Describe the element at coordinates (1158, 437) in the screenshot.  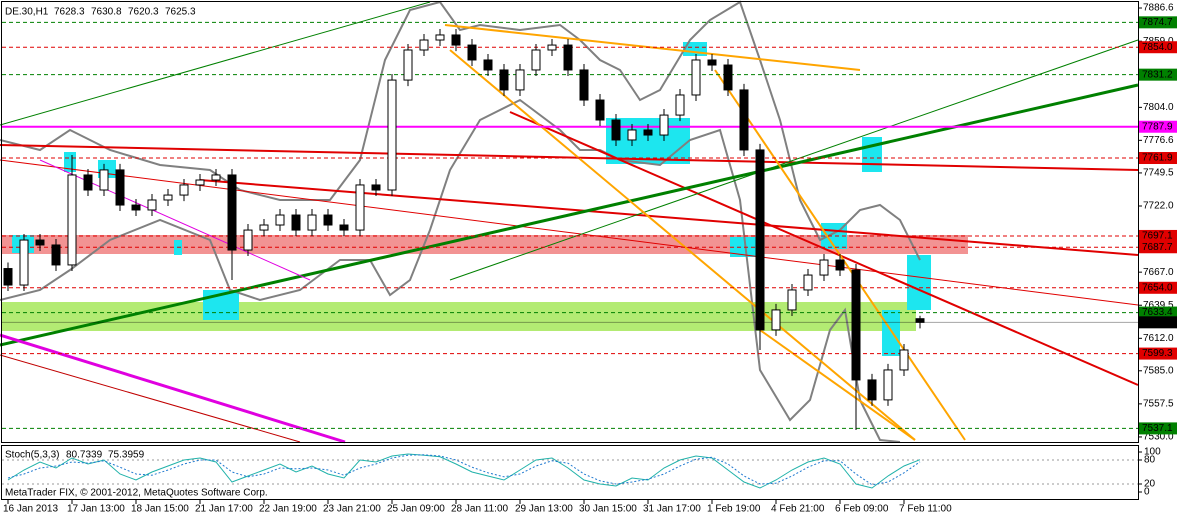
I see `y-tick-label: 7530.0` at that location.